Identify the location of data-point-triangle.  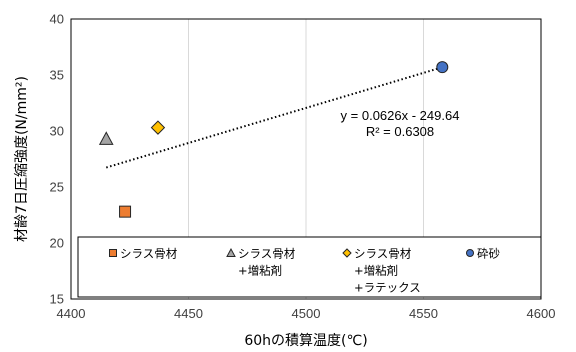
(106, 138).